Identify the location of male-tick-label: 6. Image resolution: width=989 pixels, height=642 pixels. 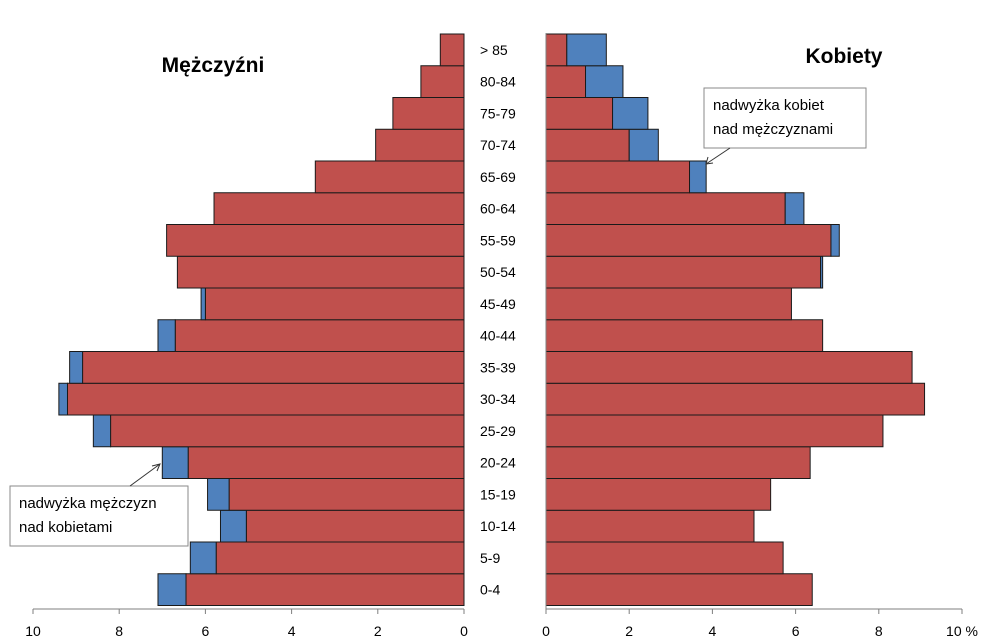
(206, 631).